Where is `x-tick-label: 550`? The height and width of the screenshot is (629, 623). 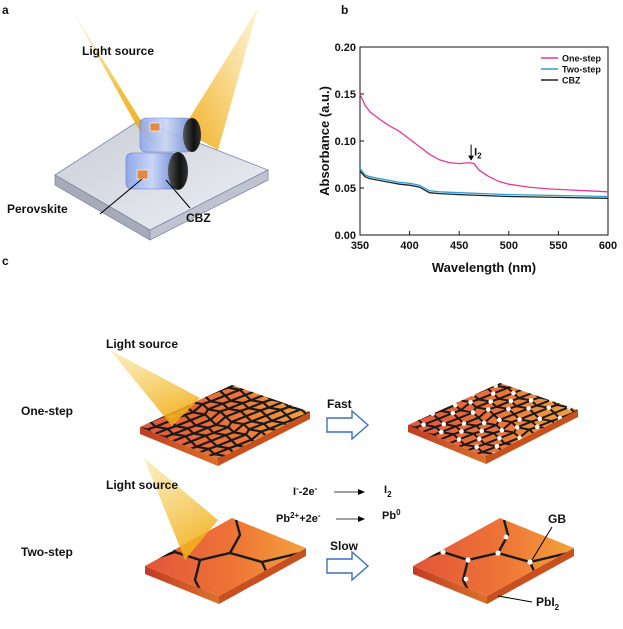
x-tick-label: 550 is located at coordinates (558, 246).